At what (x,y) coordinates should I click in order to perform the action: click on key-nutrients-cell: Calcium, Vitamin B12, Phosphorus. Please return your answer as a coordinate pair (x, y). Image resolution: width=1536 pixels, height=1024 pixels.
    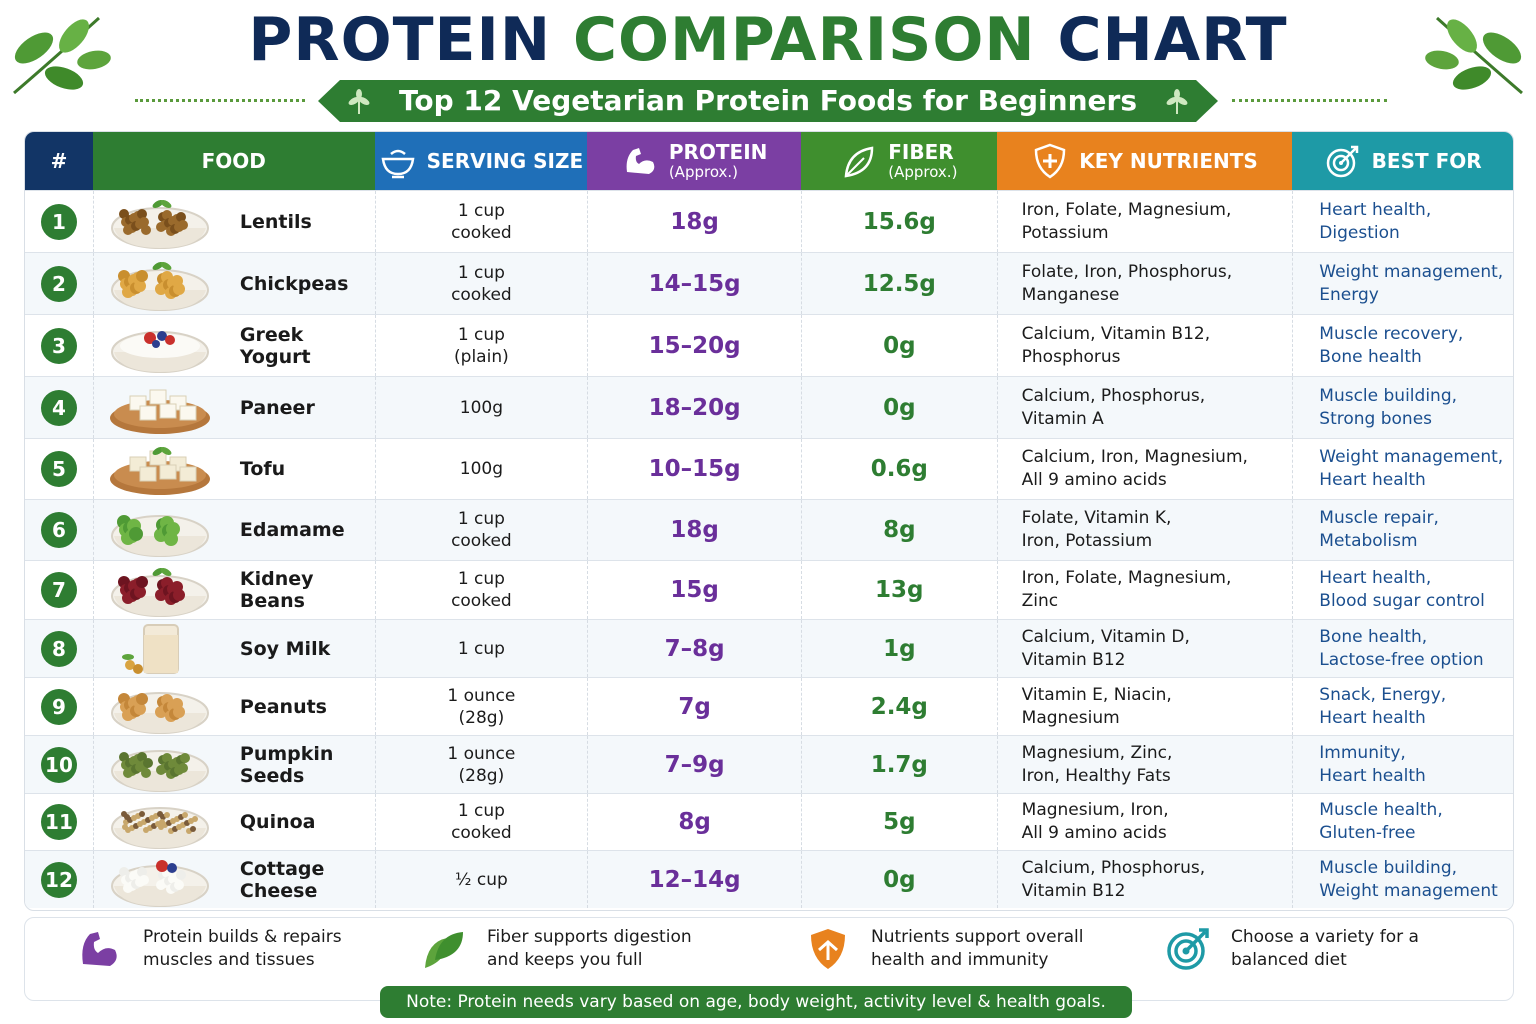
    Looking at the image, I should click on (1144, 345).